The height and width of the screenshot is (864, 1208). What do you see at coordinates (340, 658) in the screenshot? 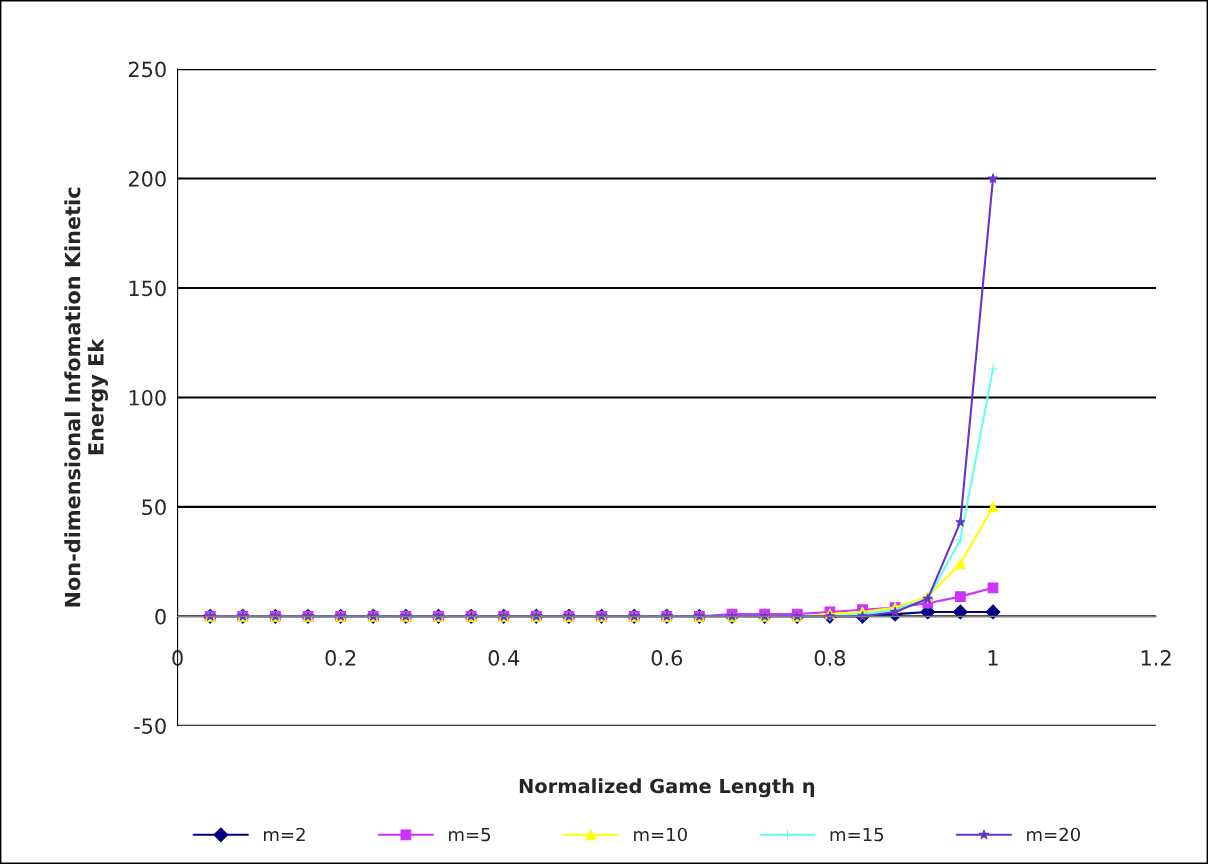
I see `x-tick-label: 0.2` at bounding box center [340, 658].